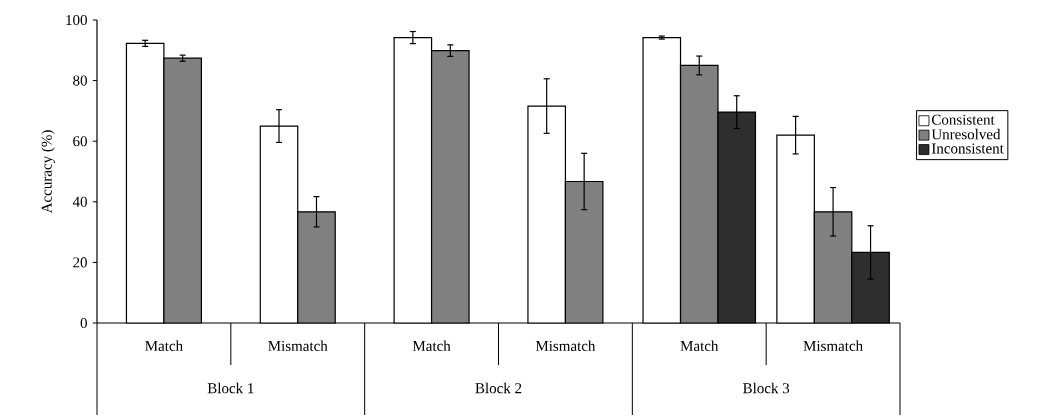  Describe the element at coordinates (766, 388) in the screenshot. I see `text: Block 3` at that location.